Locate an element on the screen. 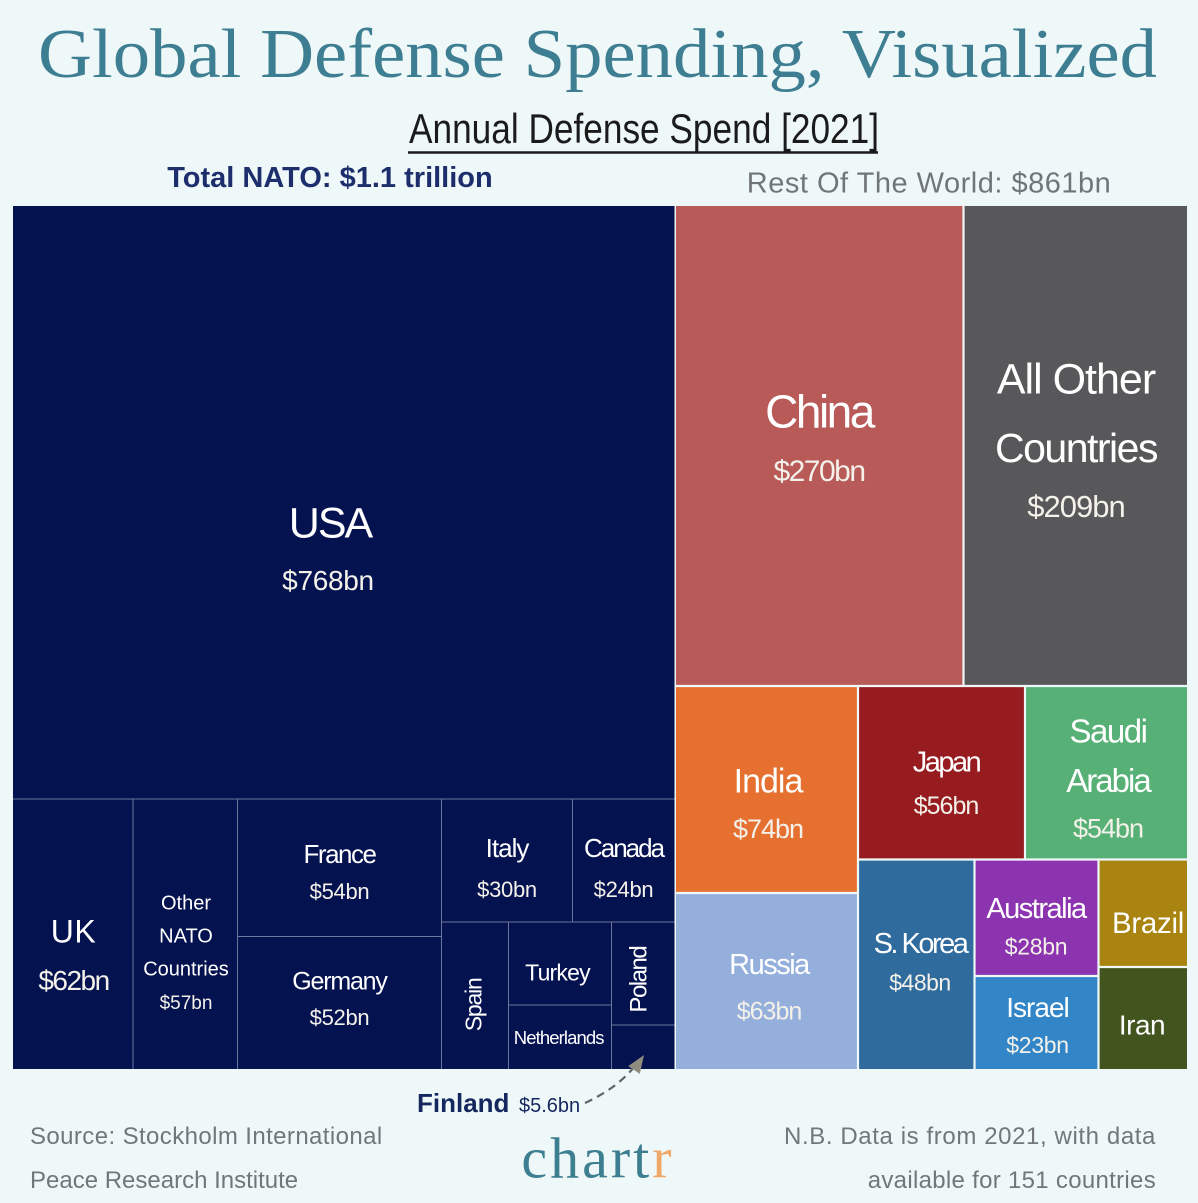 This screenshot has width=1198, height=1203. svg-text: chartr is located at coordinates (597, 1158).